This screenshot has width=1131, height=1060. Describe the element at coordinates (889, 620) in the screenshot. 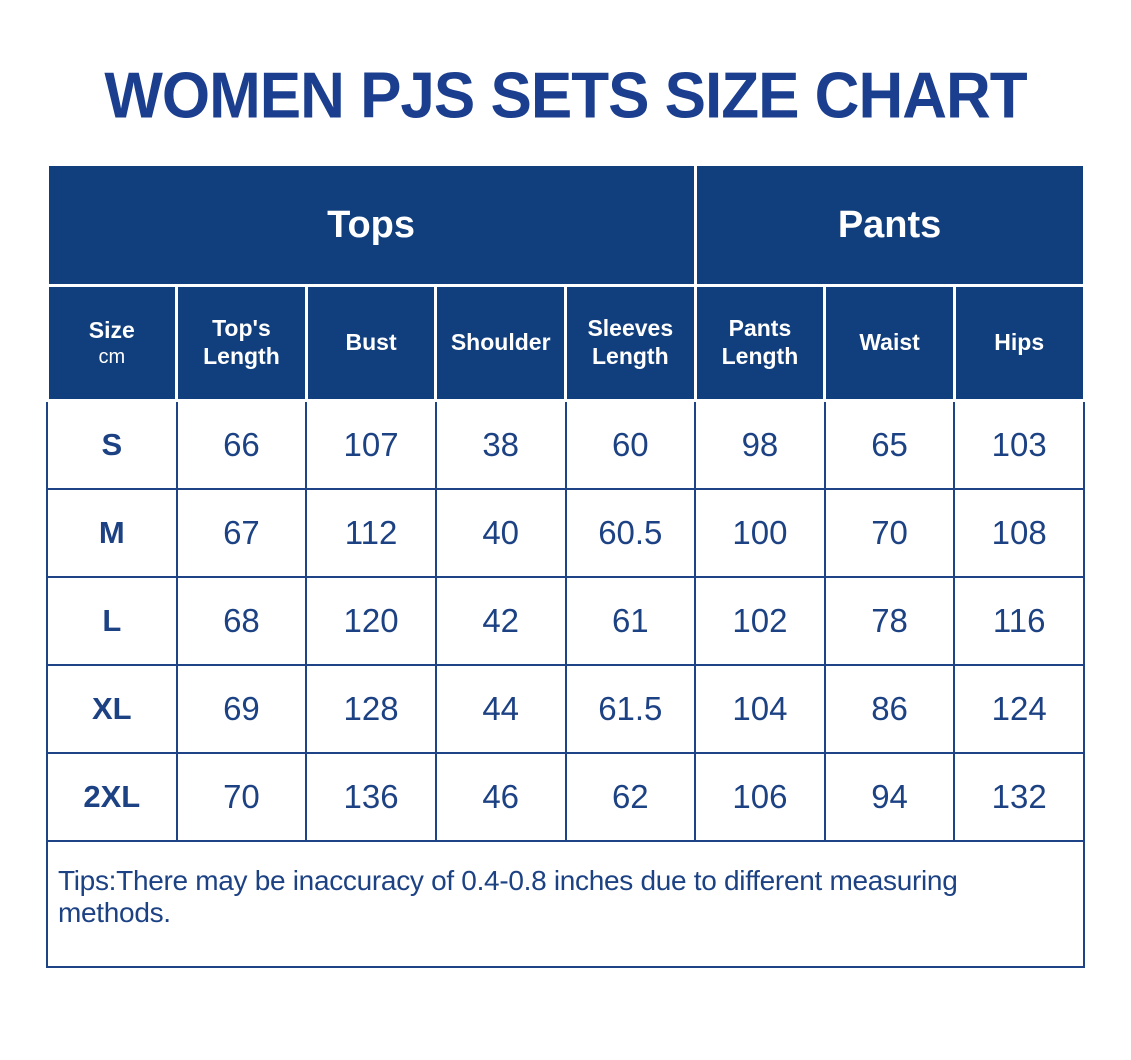

I see `measurement-cell: 78` at that location.